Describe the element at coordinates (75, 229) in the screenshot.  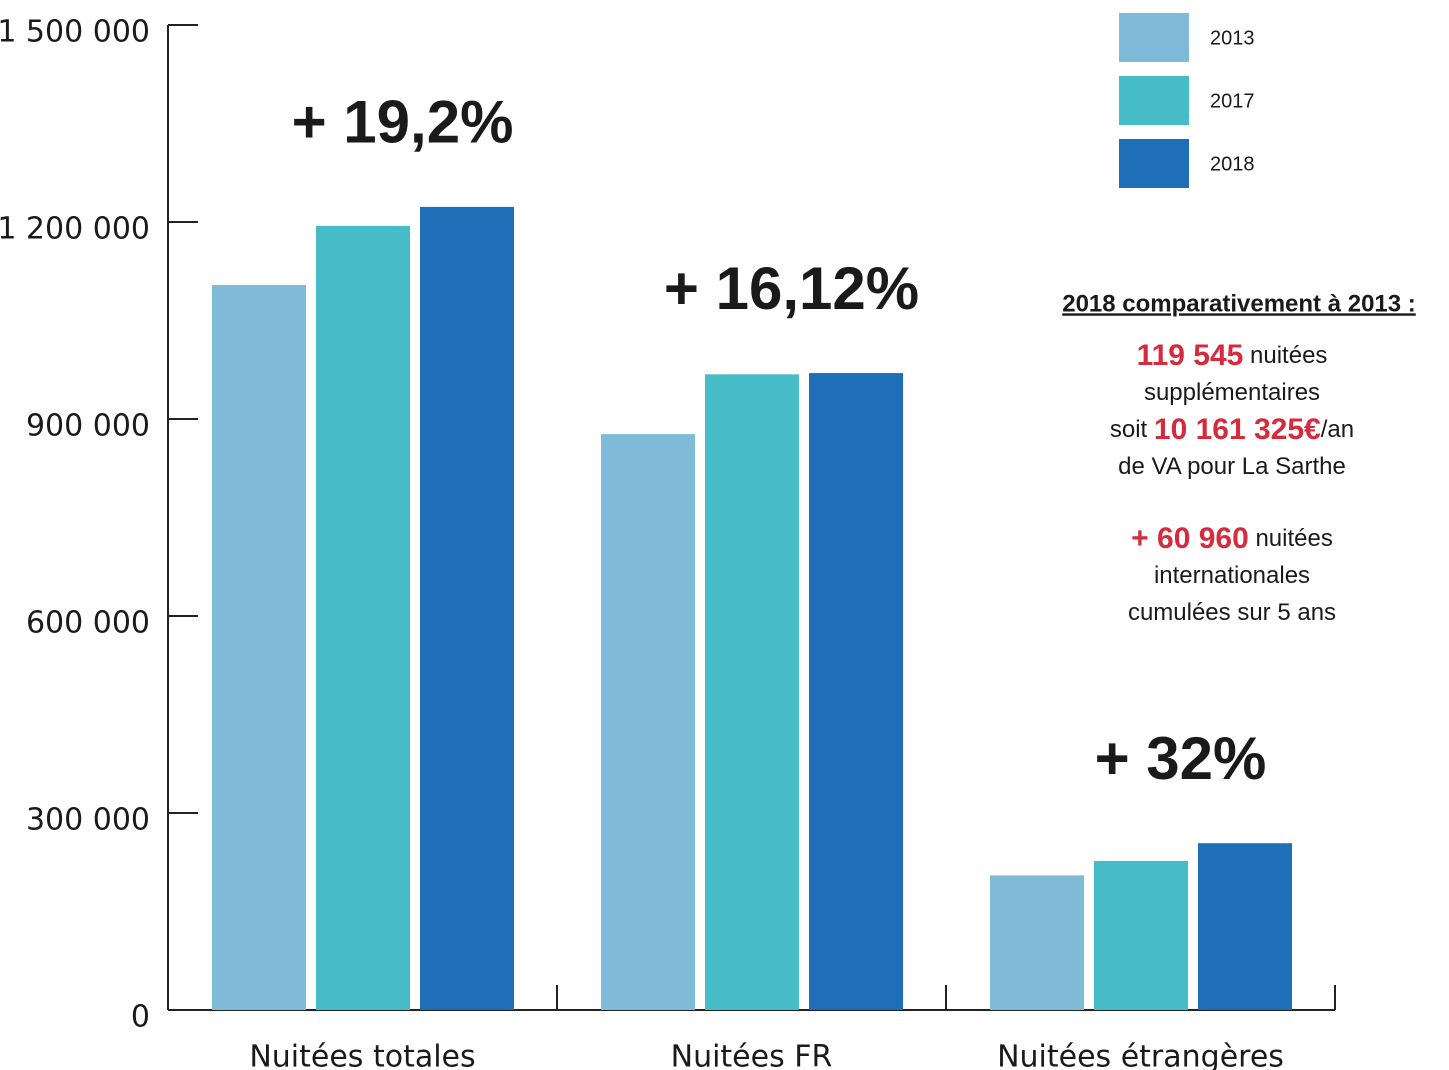
I see `y-tick-label: 1 200 000` at that location.